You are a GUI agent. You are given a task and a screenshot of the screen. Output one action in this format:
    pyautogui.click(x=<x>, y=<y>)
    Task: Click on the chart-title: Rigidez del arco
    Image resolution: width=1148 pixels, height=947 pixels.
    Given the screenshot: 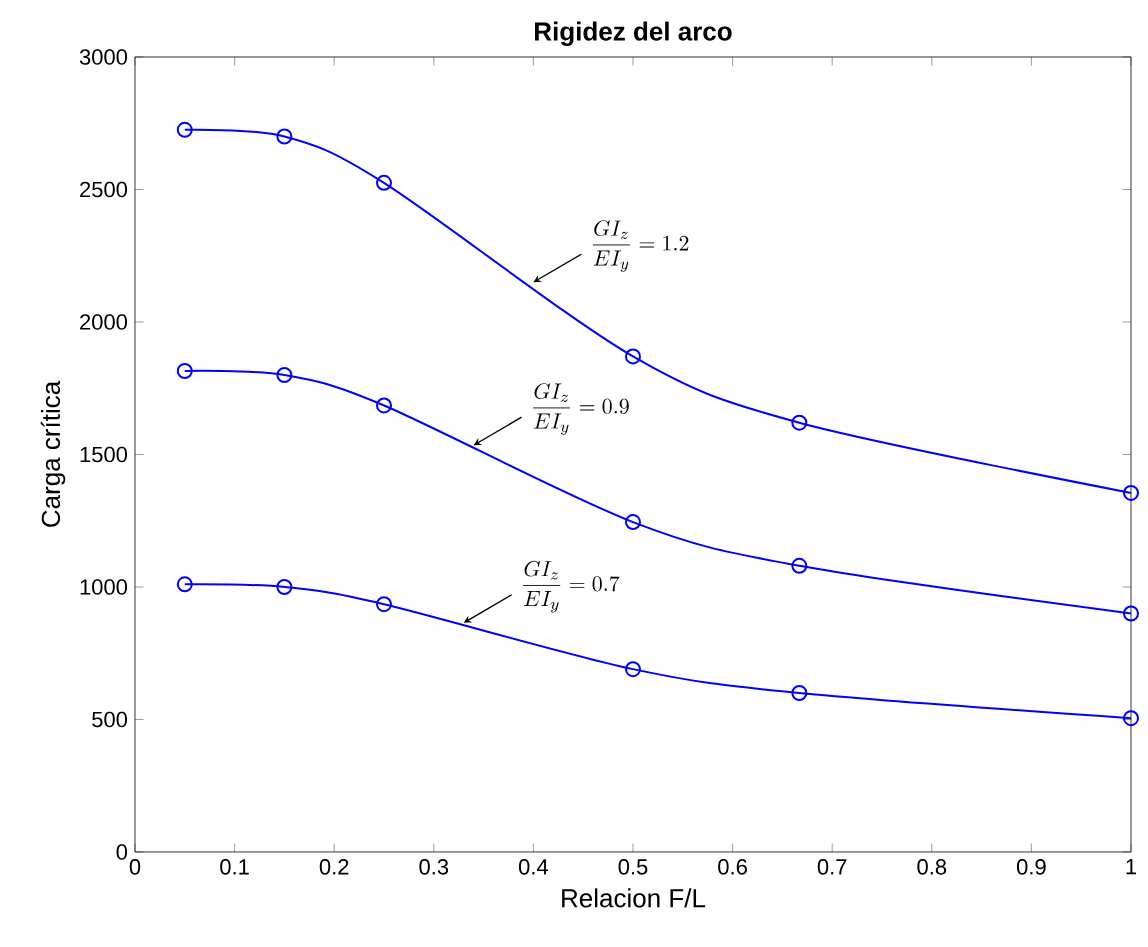 What is the action you would take?
    pyautogui.click(x=633, y=33)
    